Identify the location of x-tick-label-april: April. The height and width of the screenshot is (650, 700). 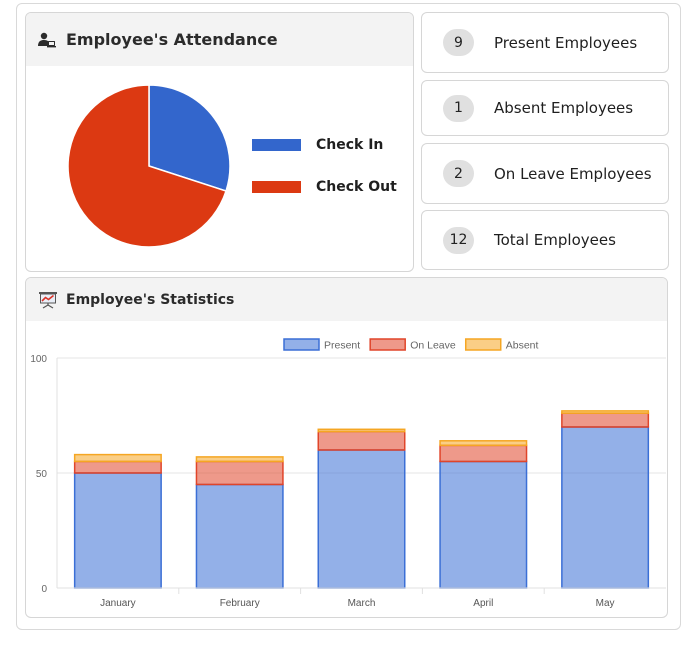
(483, 603).